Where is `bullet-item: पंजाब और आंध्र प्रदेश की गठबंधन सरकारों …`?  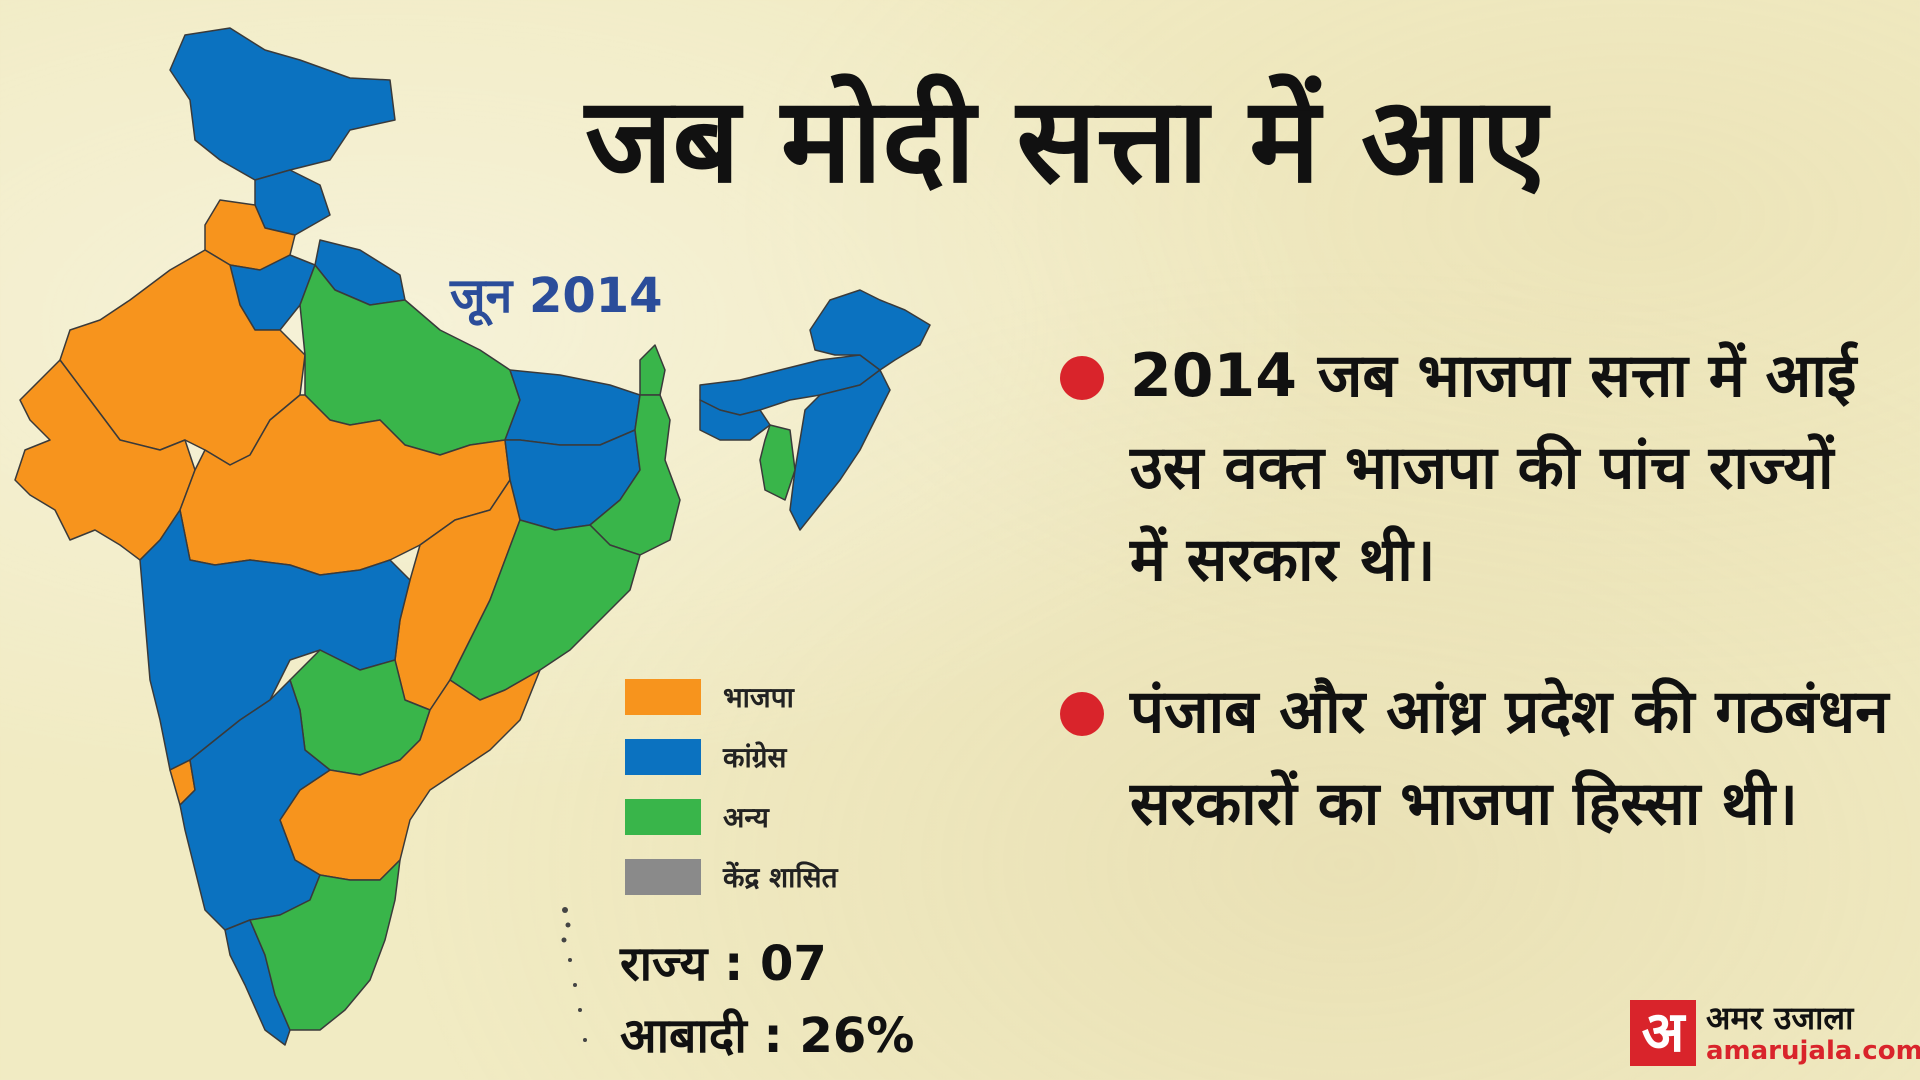
bullet-item: पंजाब और आंध्र प्रदेश की गठबंधन सरकारों … is located at coordinates (1475, 758).